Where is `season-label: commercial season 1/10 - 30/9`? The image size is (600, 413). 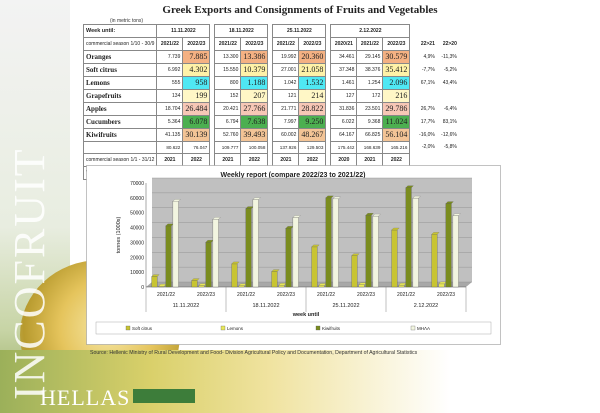
season-label: commercial season 1/10 - 30/9 is located at coordinates (120, 44).